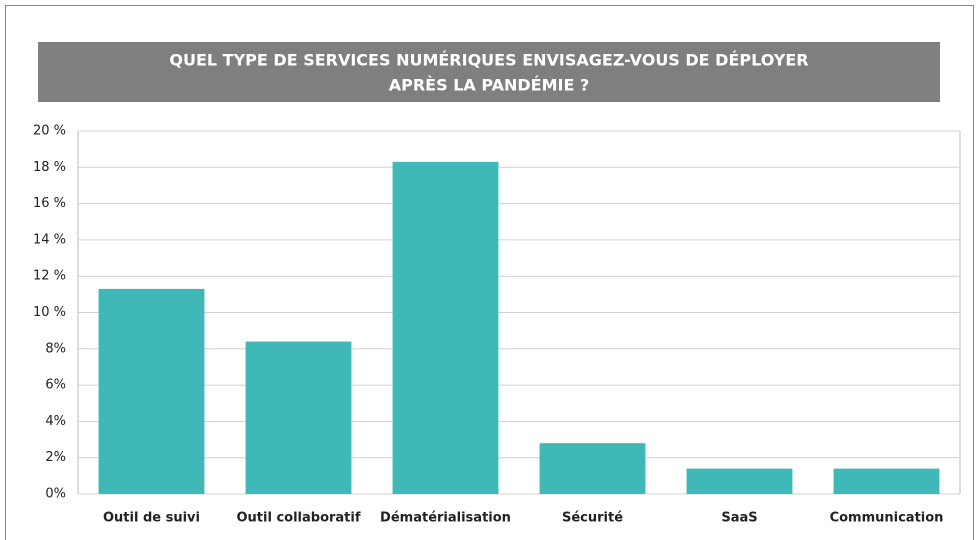  Describe the element at coordinates (55, 457) in the screenshot. I see `y-tick-label: 2%` at that location.